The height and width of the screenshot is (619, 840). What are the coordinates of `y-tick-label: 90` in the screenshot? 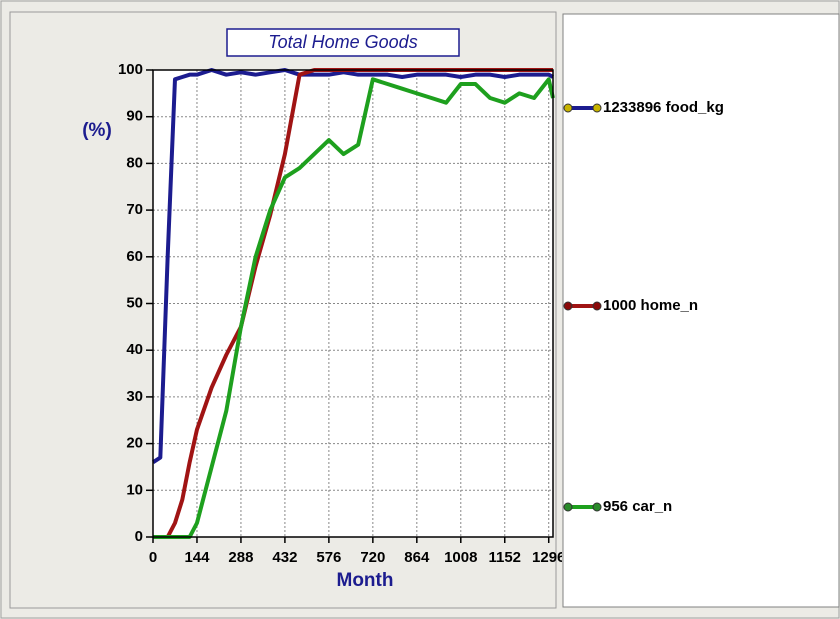 It's located at (134, 116).